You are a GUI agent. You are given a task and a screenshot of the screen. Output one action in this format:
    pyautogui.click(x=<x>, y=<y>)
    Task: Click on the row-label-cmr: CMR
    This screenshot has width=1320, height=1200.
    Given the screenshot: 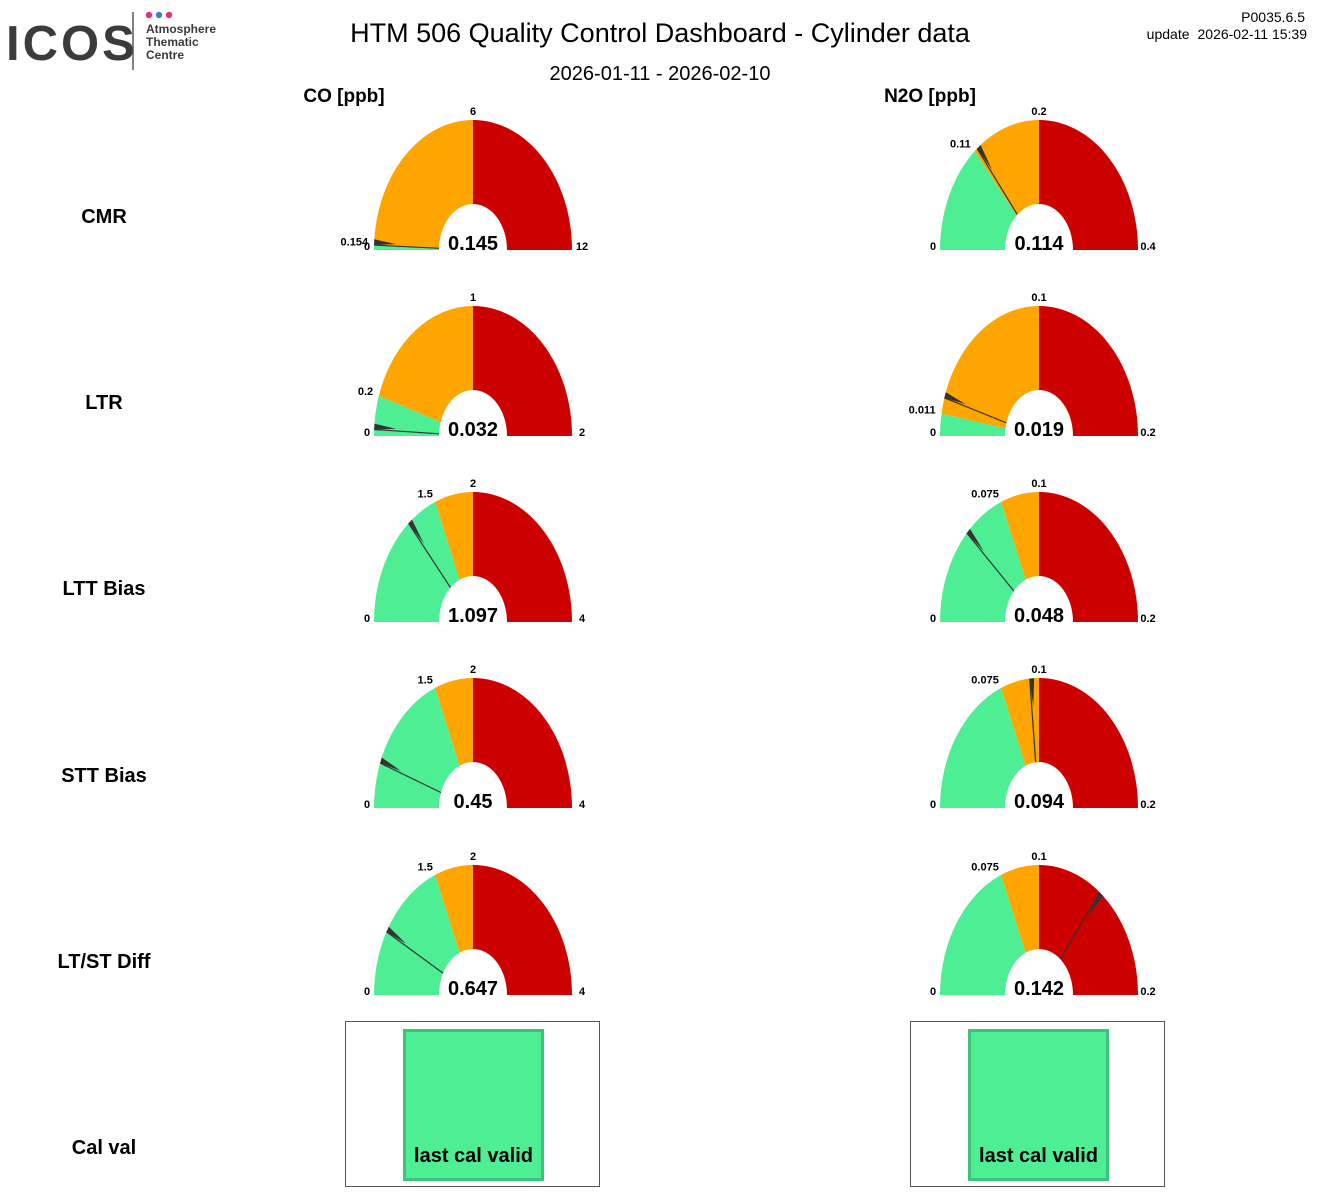 What is the action you would take?
    pyautogui.click(x=104, y=217)
    